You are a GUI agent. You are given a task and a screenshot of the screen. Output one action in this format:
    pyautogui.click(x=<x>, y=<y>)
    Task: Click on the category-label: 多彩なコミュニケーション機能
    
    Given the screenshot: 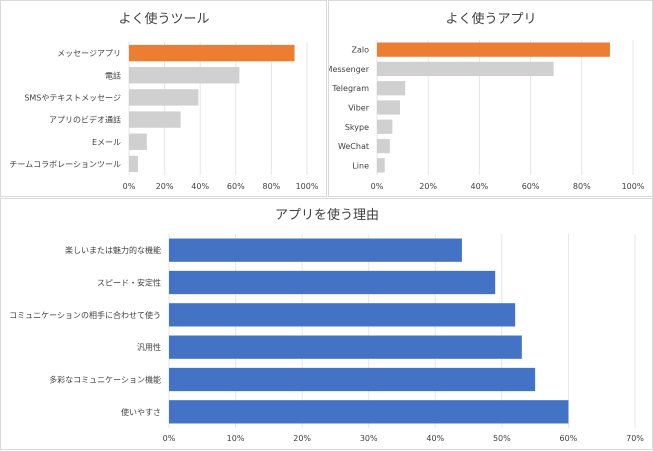 What is the action you would take?
    pyautogui.click(x=105, y=380)
    